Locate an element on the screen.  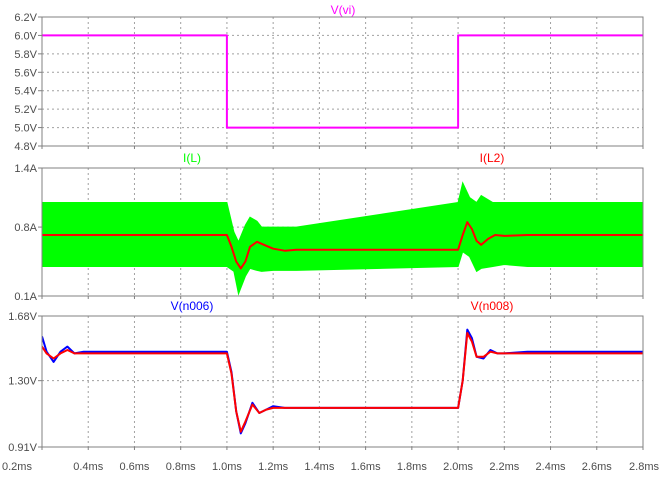
x-tick-label: 2.2ms is located at coordinates (504, 467).